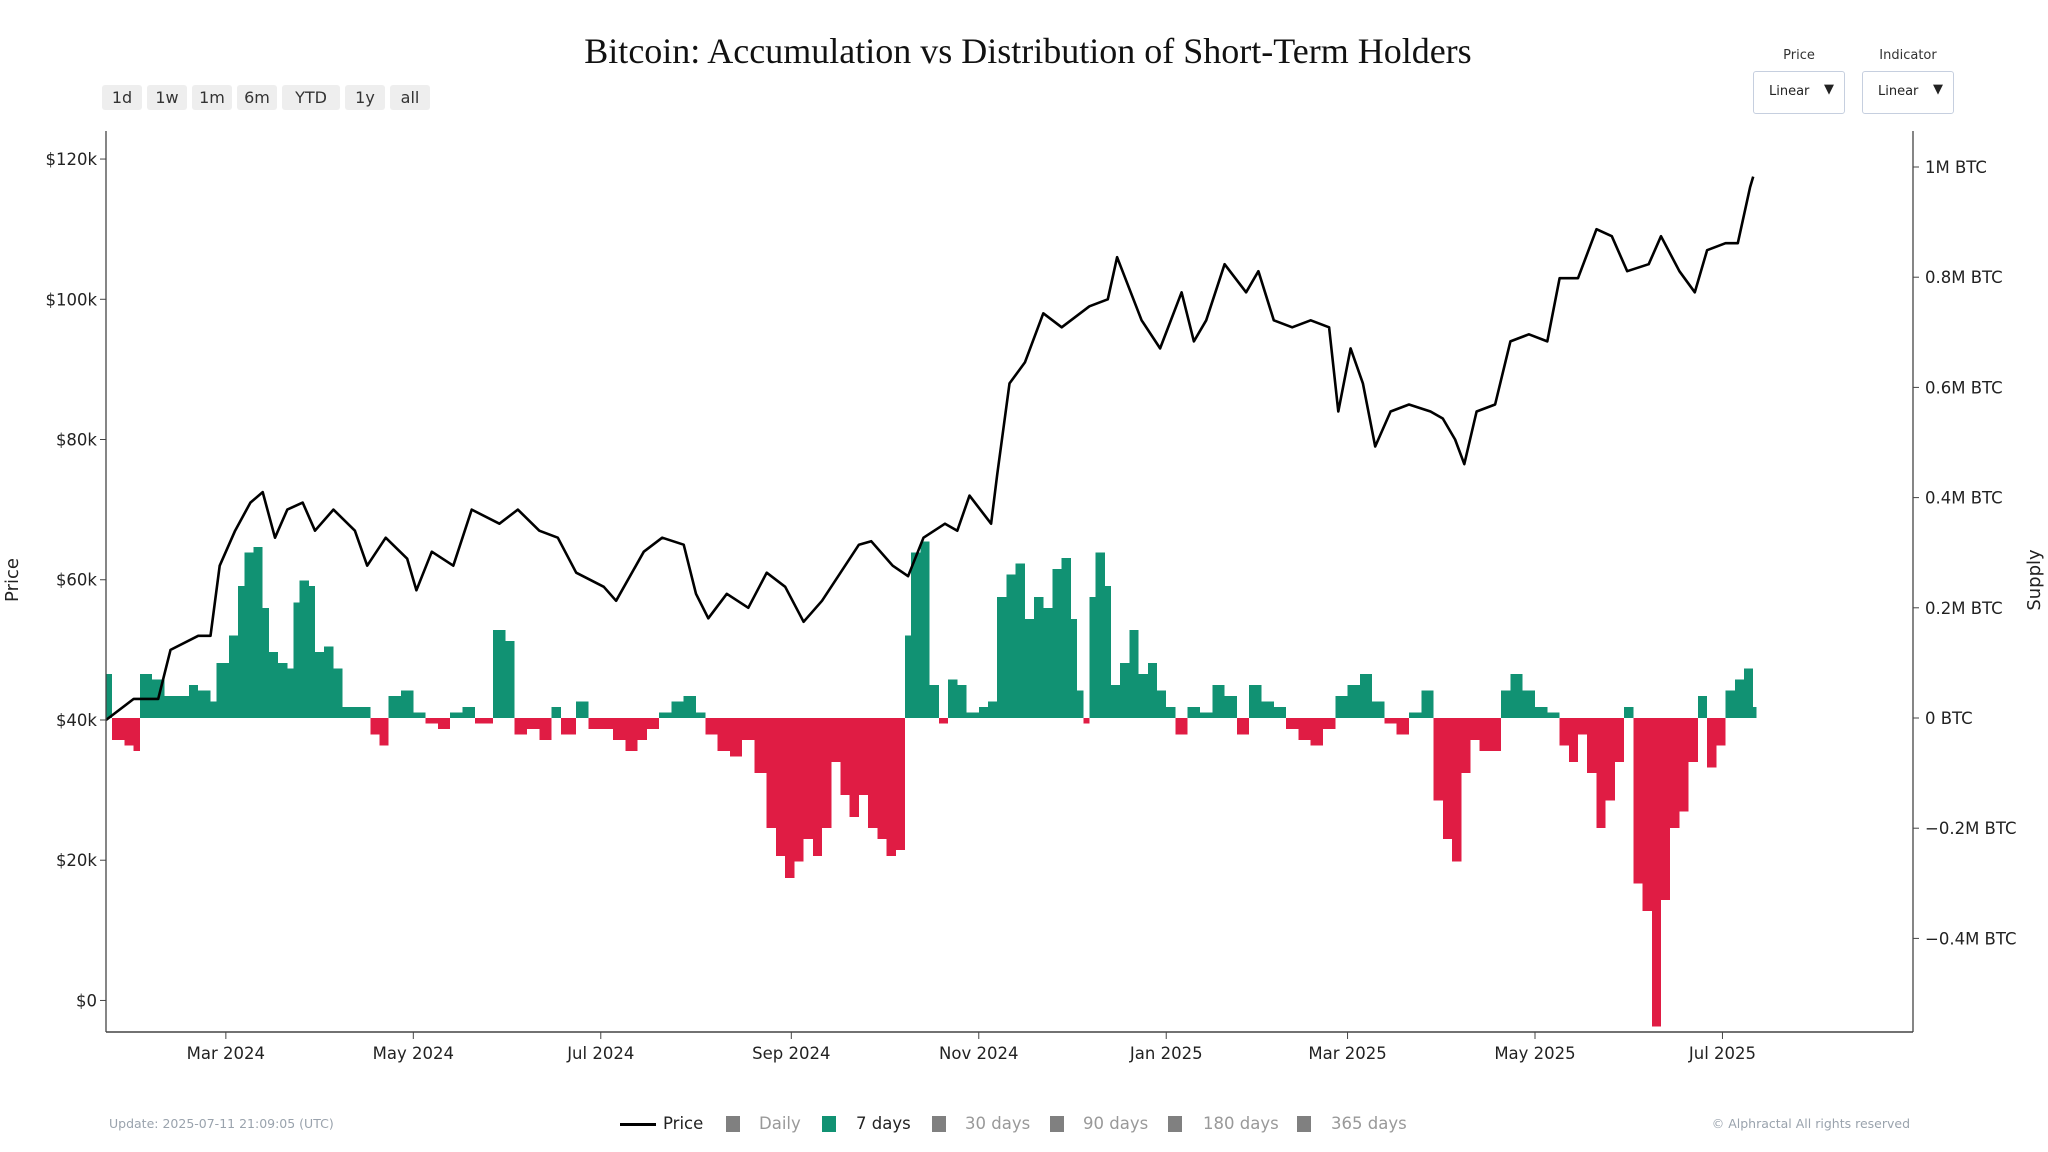 The image size is (2048, 1152). Describe the element at coordinates (1722, 1053) in the screenshot. I see `x-tick-label: Jul 2025` at that location.